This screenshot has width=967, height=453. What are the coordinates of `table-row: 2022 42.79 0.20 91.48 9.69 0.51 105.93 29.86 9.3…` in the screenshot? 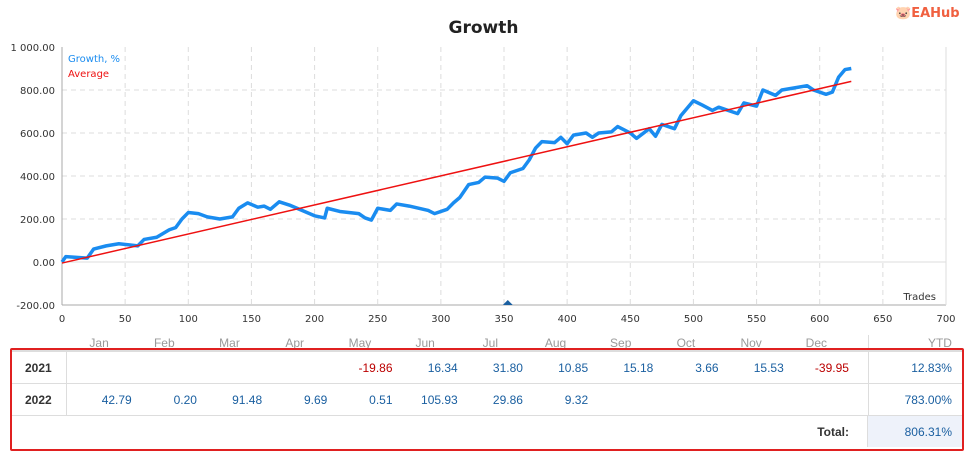 It's located at (486, 400).